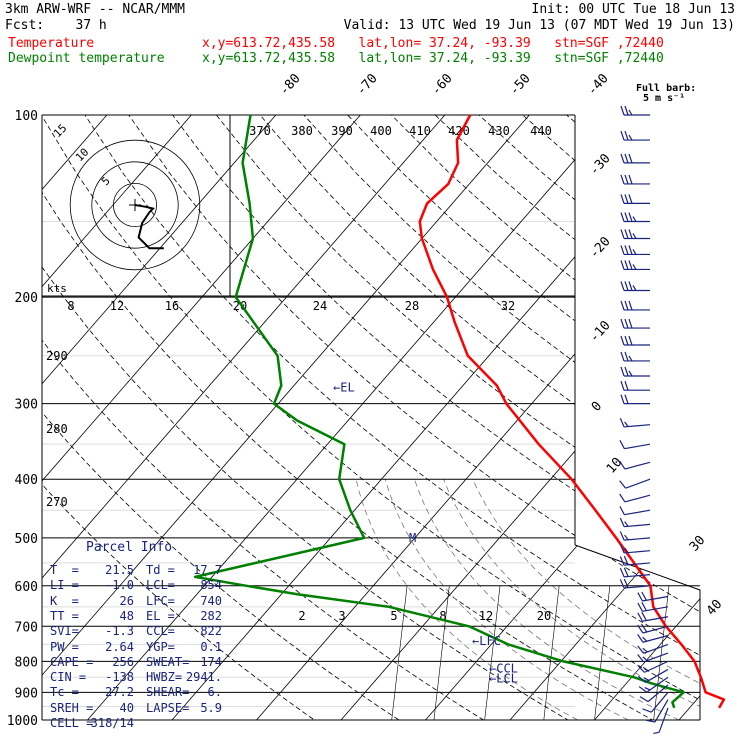  I want to click on temperature-legend: Temperature, so click(51, 43).